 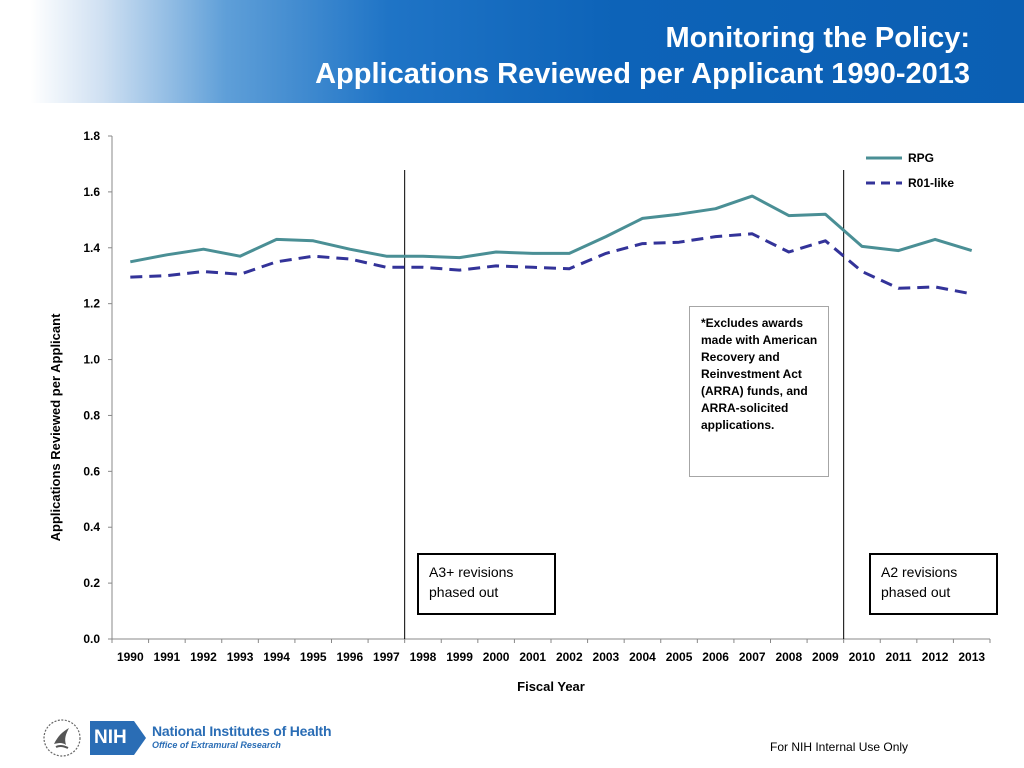 What do you see at coordinates (91, 248) in the screenshot?
I see `y-tick-label: 1.4` at bounding box center [91, 248].